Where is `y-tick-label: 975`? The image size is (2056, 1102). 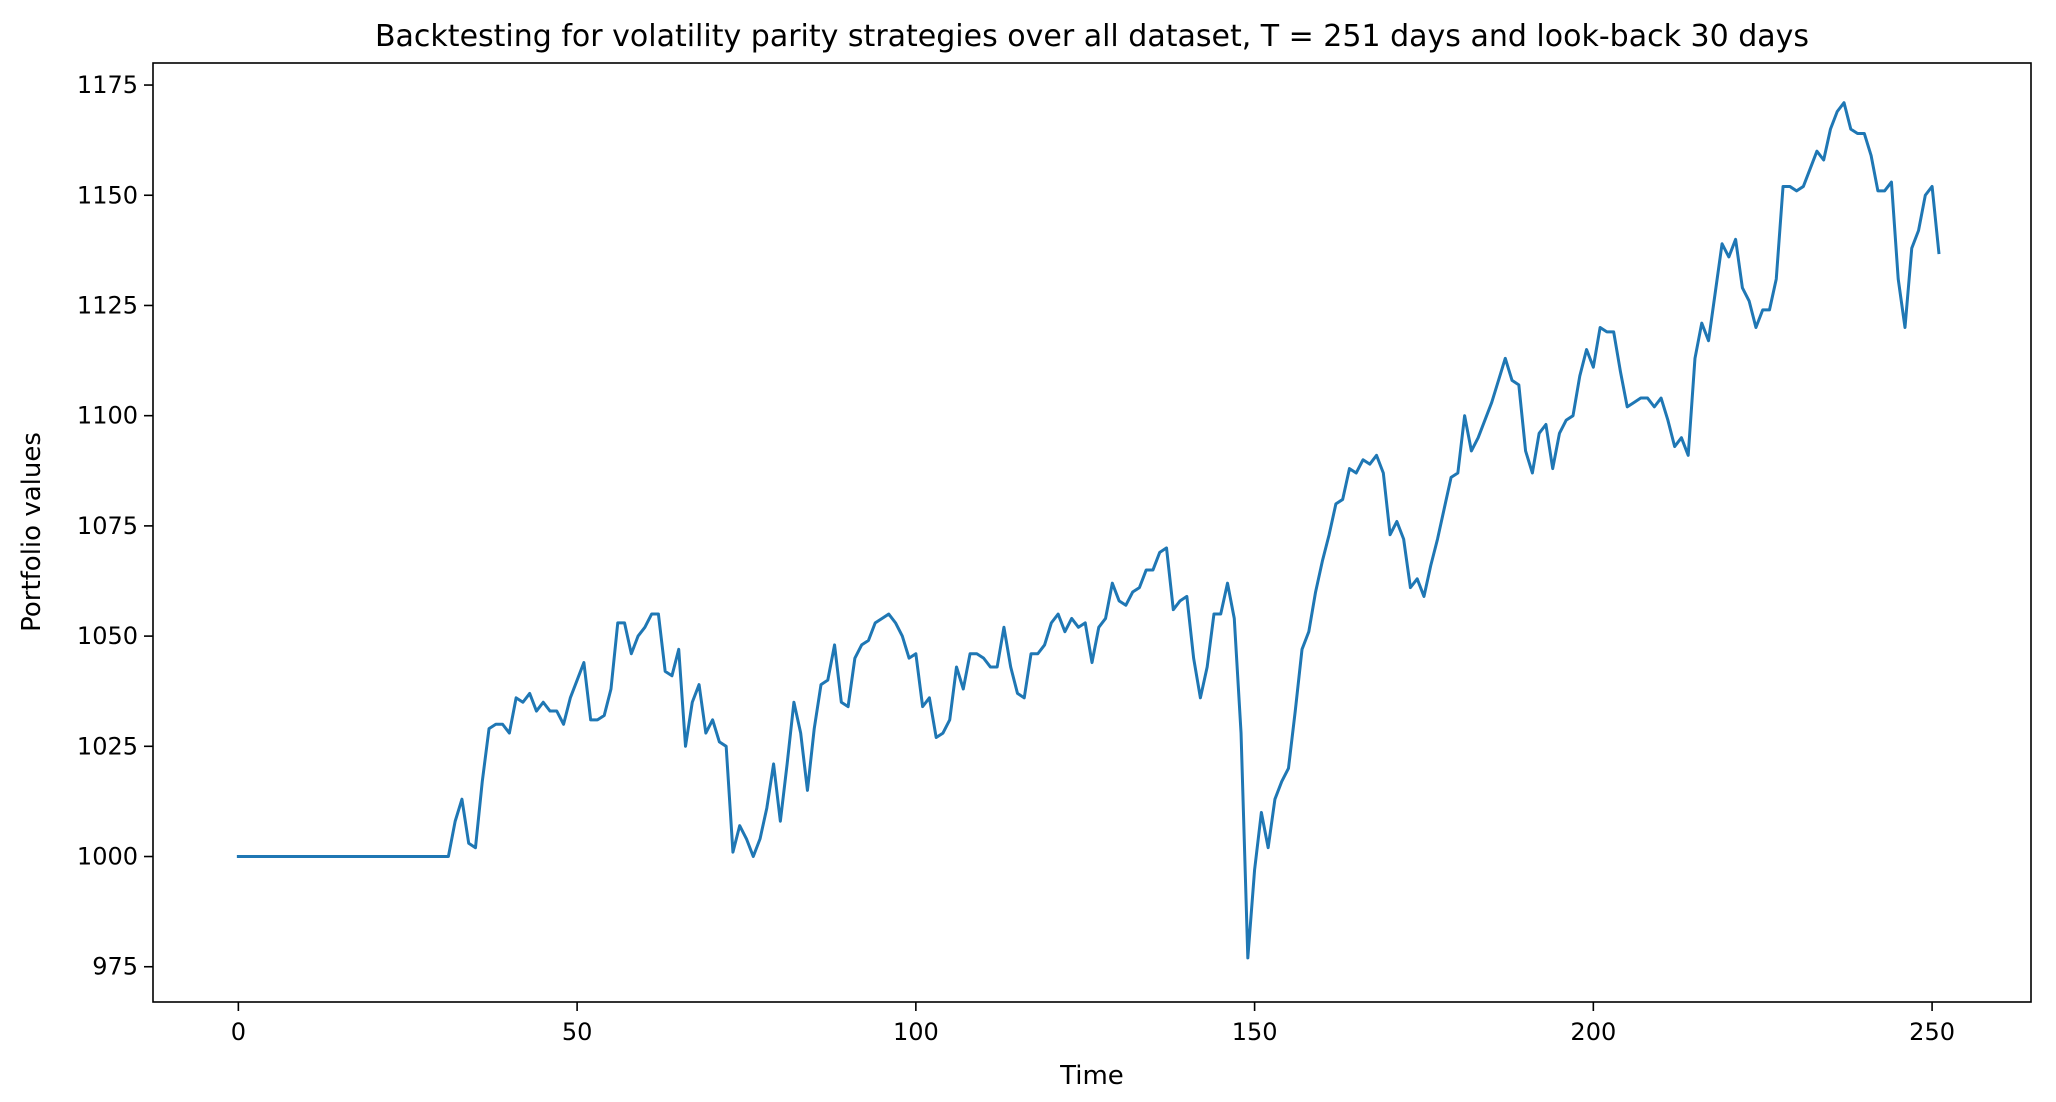 y-tick-label: 975 is located at coordinates (115, 967).